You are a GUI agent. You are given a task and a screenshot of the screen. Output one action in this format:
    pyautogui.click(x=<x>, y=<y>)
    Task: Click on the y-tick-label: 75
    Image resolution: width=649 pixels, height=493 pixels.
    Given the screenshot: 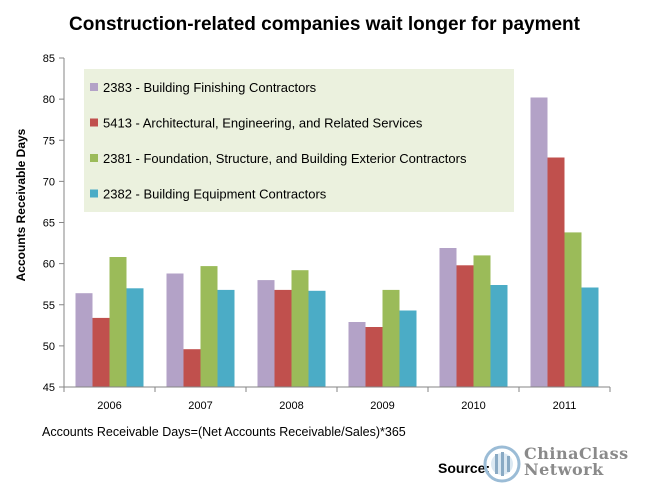 What is the action you would take?
    pyautogui.click(x=49, y=141)
    